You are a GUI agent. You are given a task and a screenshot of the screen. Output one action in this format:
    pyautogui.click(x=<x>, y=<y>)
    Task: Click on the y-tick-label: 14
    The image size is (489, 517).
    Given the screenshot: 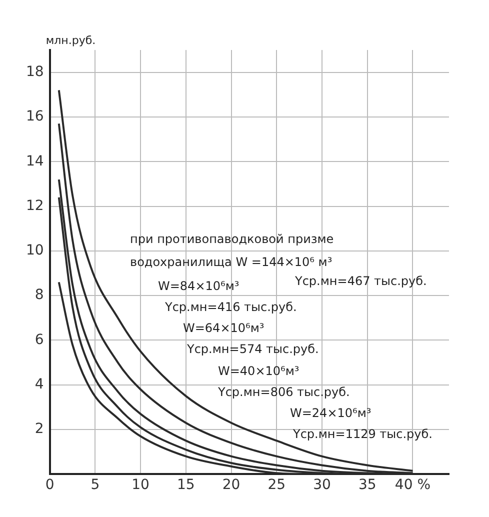 What is the action you would take?
    pyautogui.click(x=35, y=161)
    